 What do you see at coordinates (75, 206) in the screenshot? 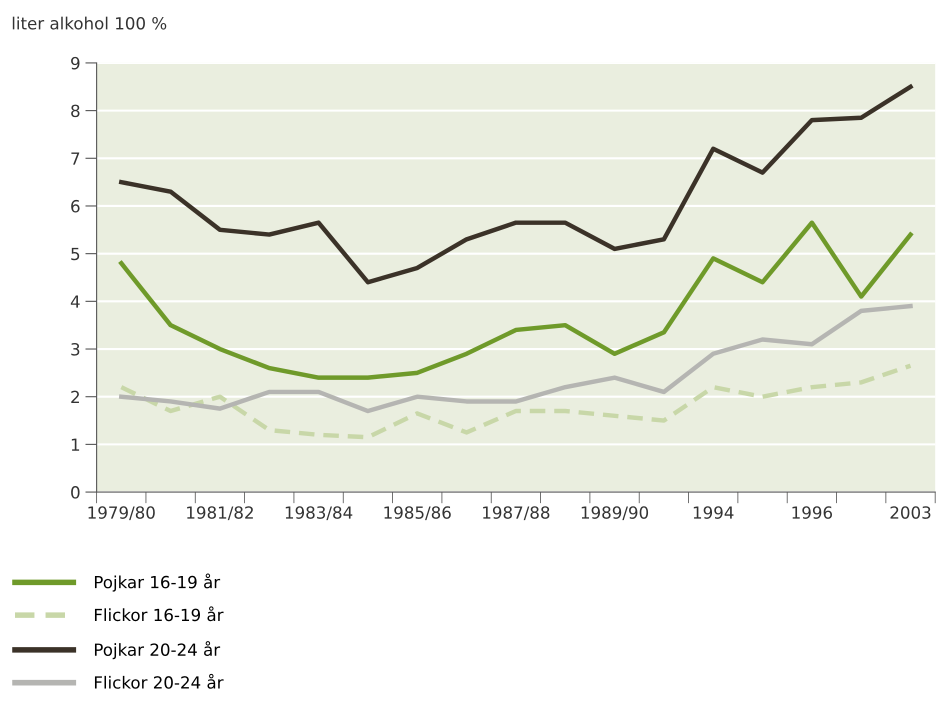
I see `y-tick-label: 6` at bounding box center [75, 206].